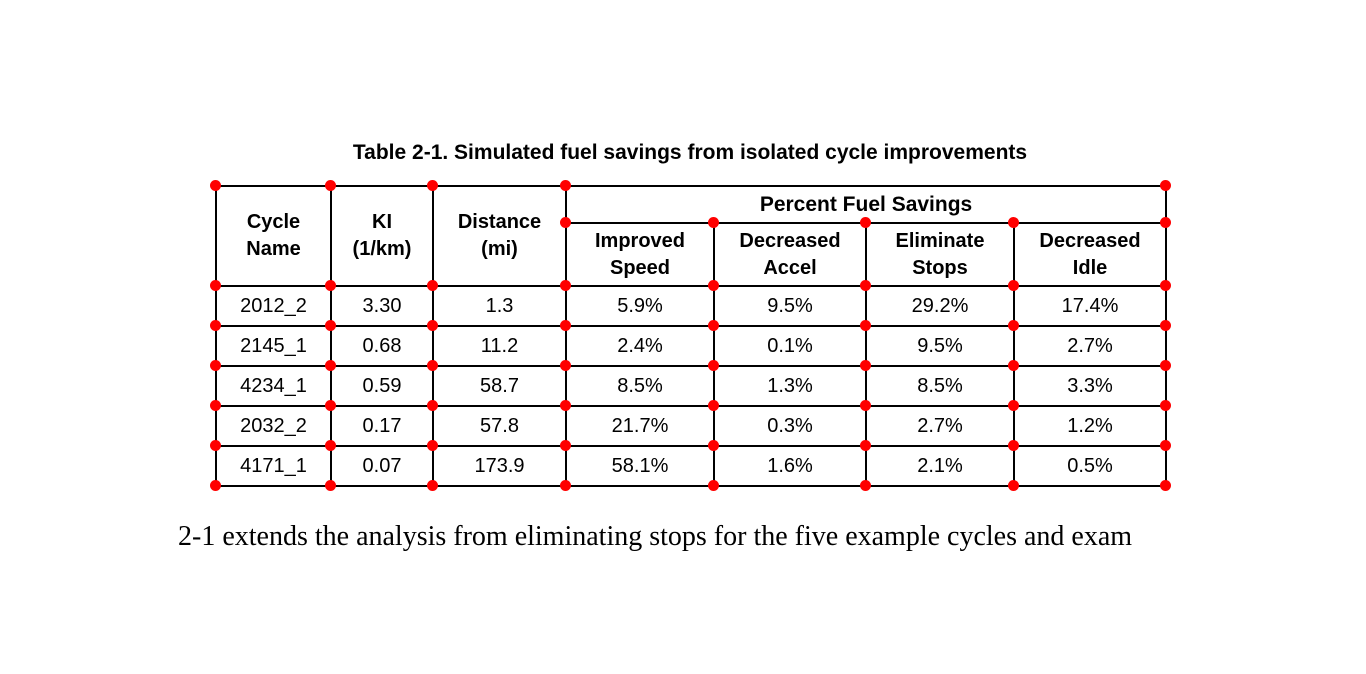 The image size is (1366, 674). Describe the element at coordinates (640, 426) in the screenshot. I see `table-cell: 21.7%` at that location.